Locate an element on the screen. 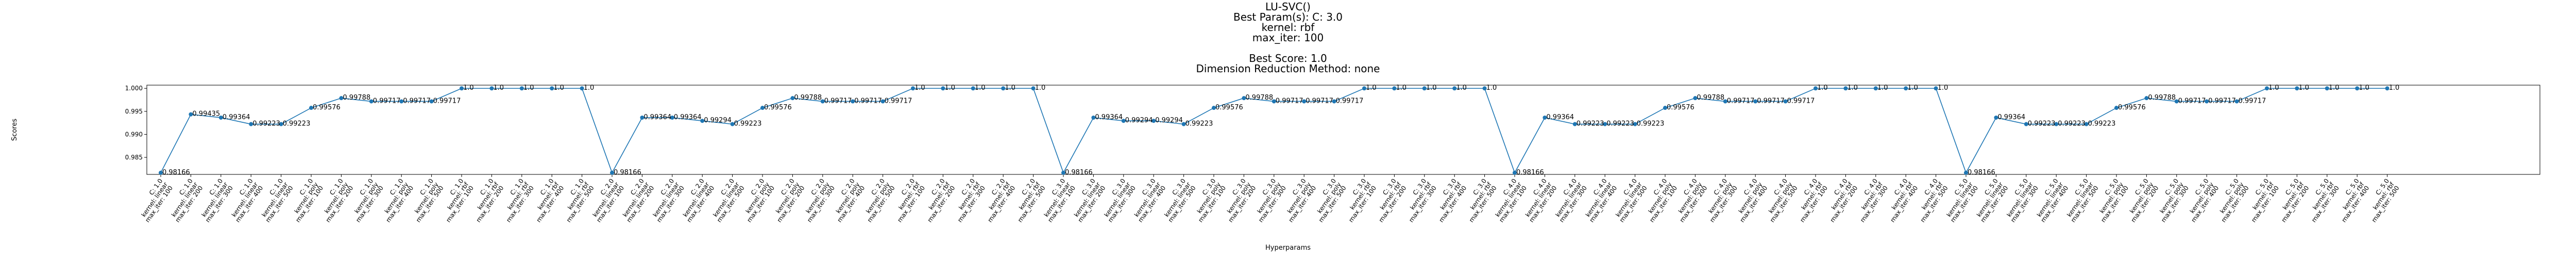 This screenshot has width=2576, height=258. x-tick-label: C: 2.0kernel: polymax_iter: 400 is located at coordinates (846, 201).